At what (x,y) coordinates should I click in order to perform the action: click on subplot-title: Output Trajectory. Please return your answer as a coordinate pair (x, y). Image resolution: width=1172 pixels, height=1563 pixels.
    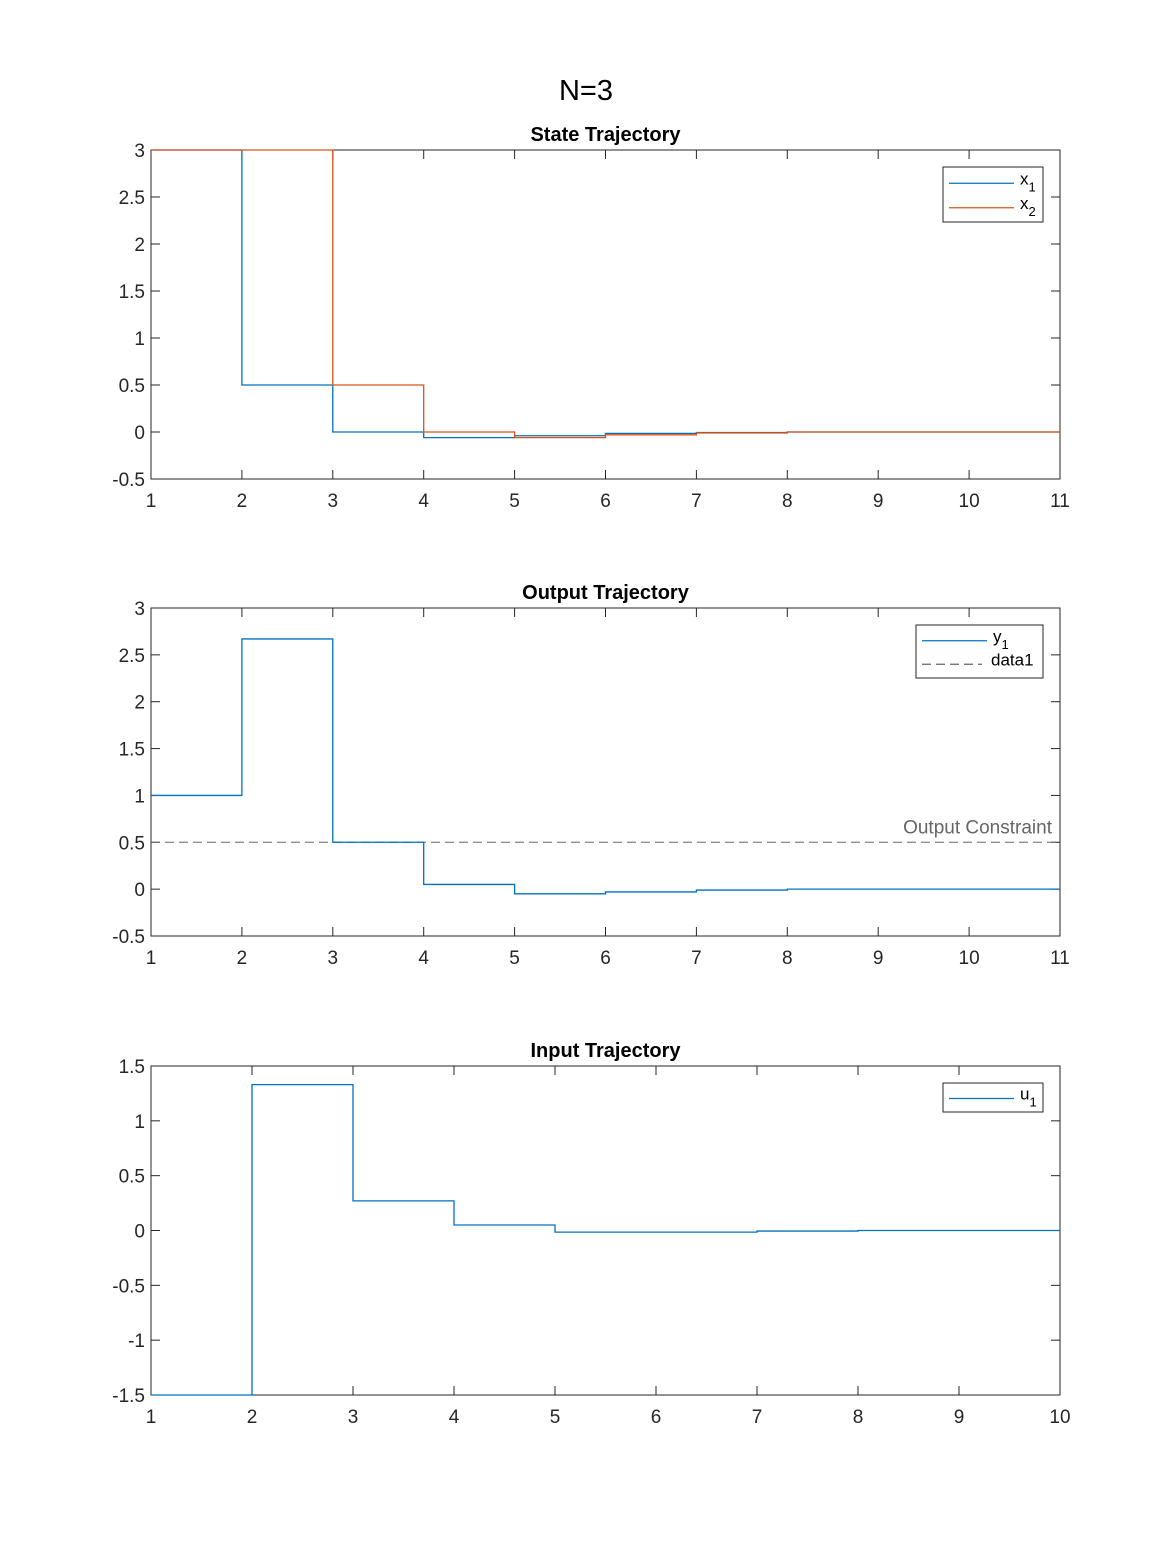
    Looking at the image, I should click on (606, 593).